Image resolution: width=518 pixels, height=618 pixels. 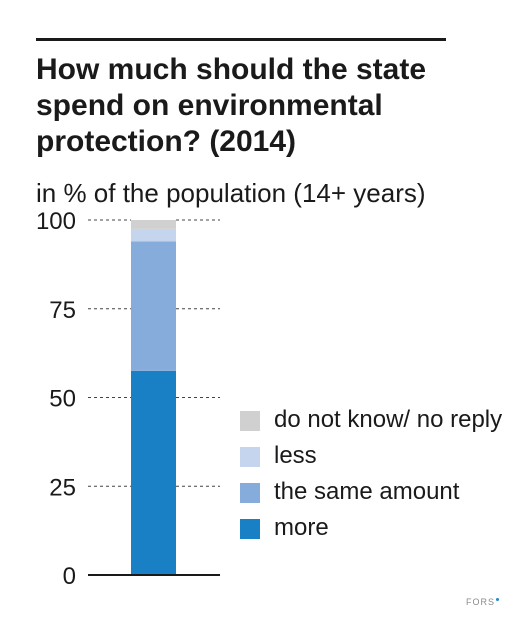 What do you see at coordinates (295, 455) in the screenshot?
I see `legend-label: less` at bounding box center [295, 455].